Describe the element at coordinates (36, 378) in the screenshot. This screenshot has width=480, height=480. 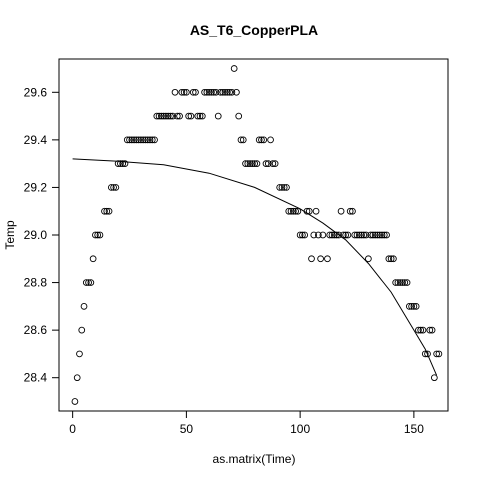
I see `y-tick-label: 28.4` at that location.